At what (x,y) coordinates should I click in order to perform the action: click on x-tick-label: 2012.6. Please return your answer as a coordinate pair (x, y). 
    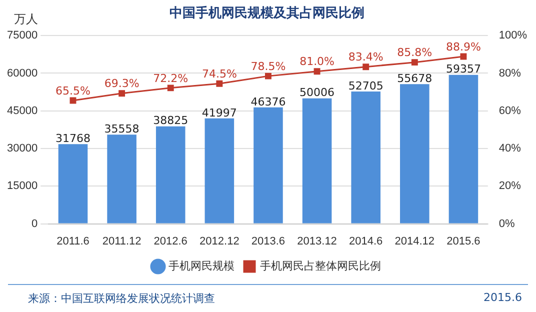
    Looking at the image, I should click on (171, 241).